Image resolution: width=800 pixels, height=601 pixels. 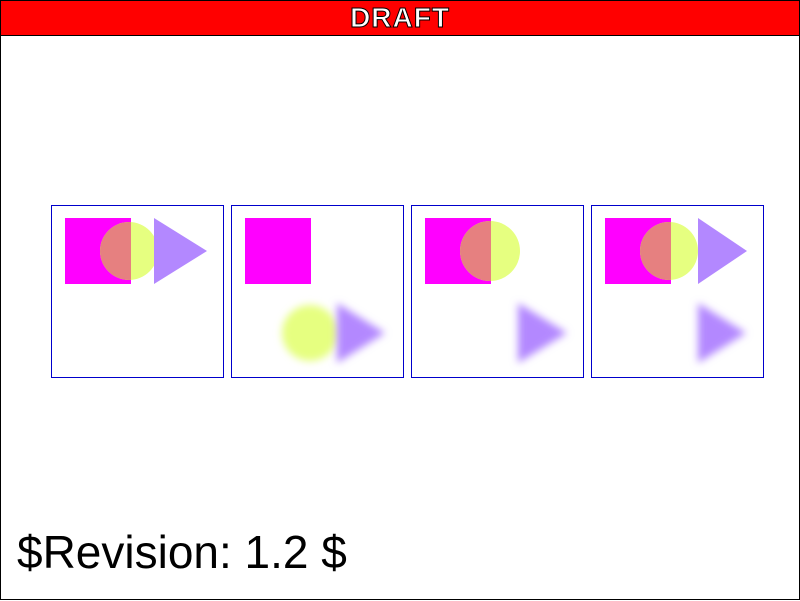 I want to click on panel-4-overlap, so click(x=655, y=251).